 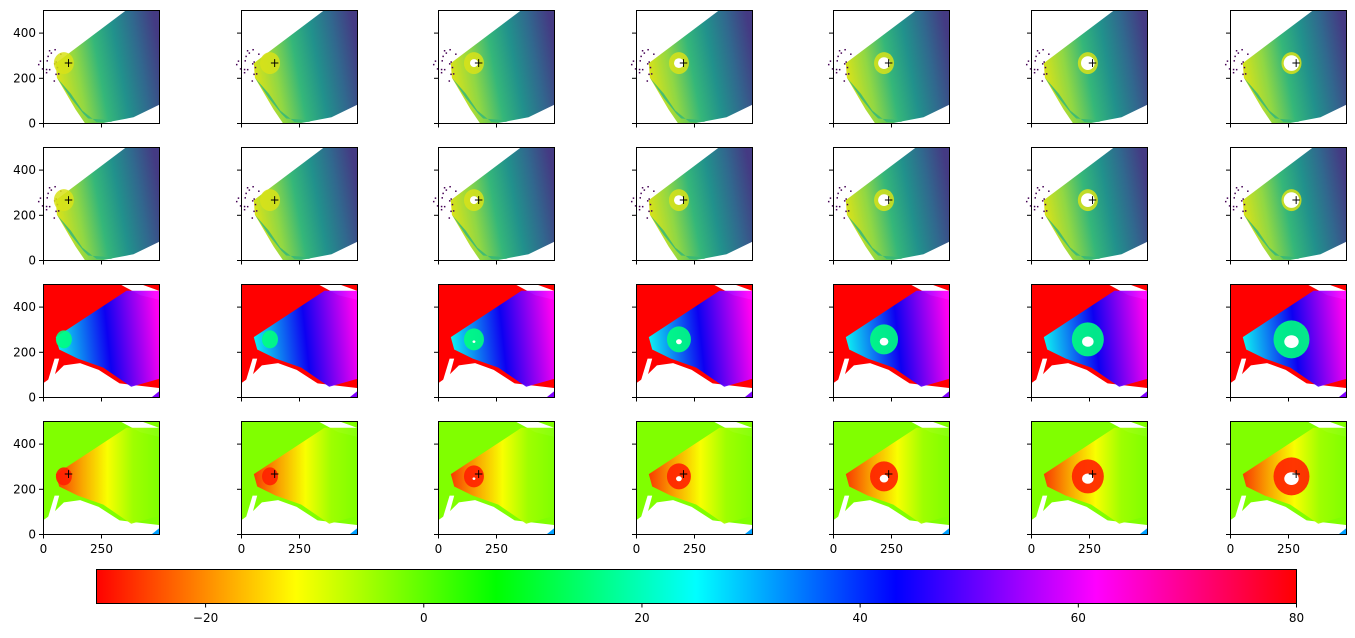 I want to click on colorbar-tick-label: 80, so click(x=1296, y=618).